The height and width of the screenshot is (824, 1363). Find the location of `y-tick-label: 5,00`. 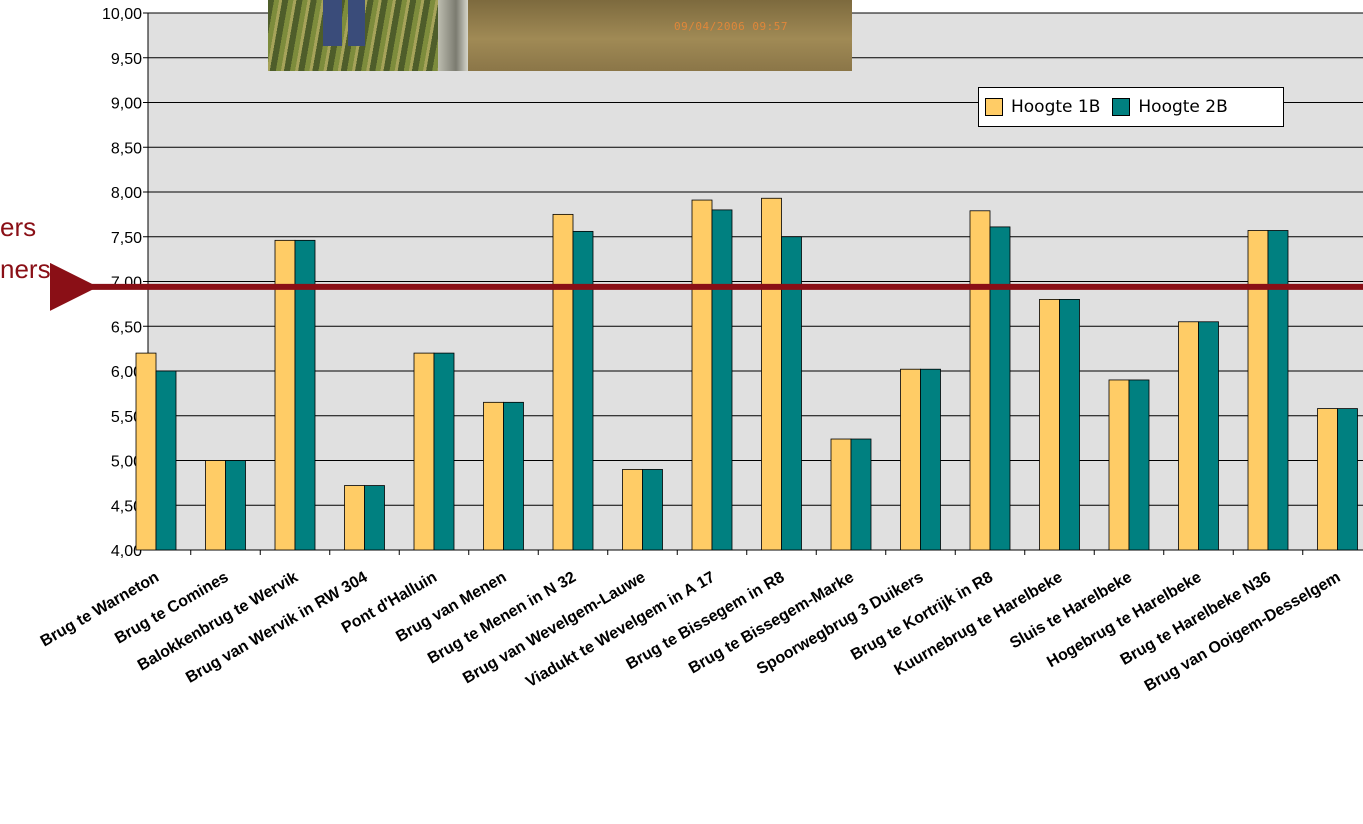

y-tick-label: 5,00 is located at coordinates (126, 462).